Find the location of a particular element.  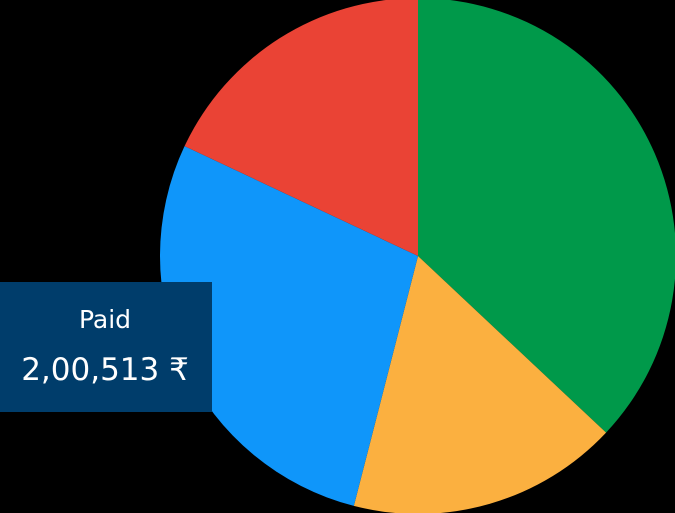

tooltip-series-label: Paid is located at coordinates (105, 319).